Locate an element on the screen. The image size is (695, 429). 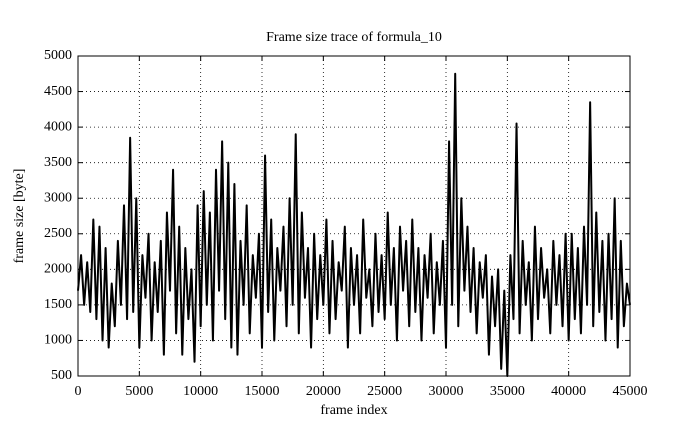
y-tick-label: 2500 is located at coordinates (58, 233).